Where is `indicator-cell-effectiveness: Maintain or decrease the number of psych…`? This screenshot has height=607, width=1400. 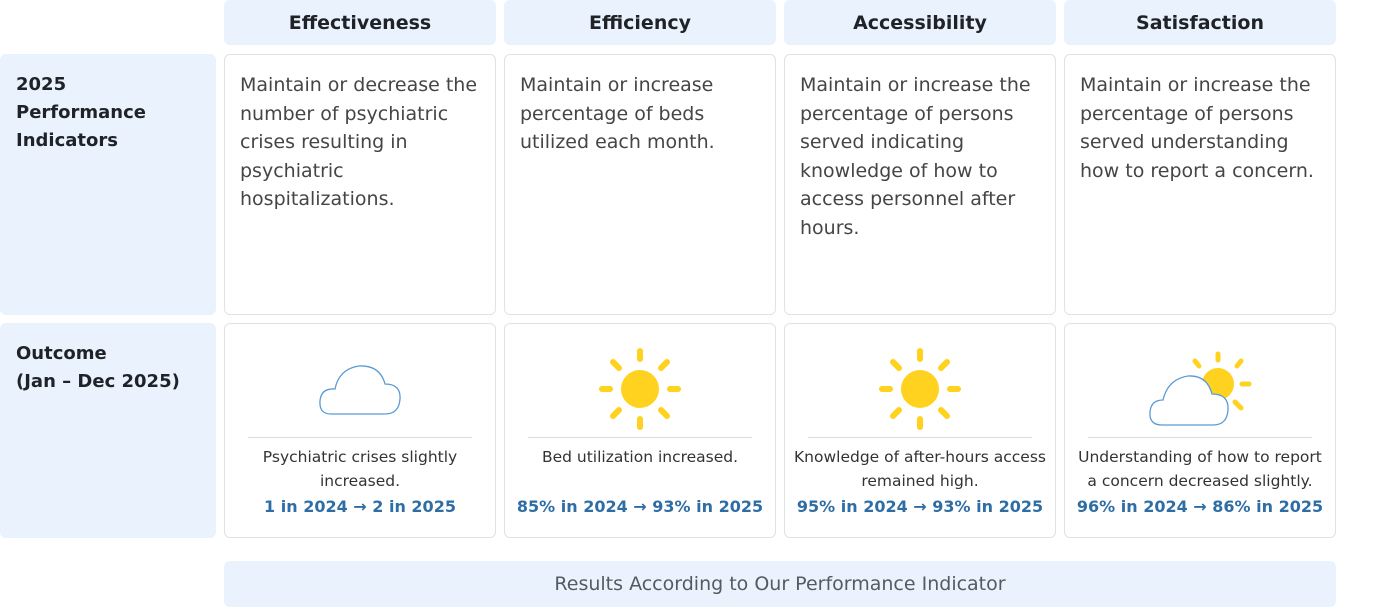 indicator-cell-effectiveness: Maintain or decrease the number of psych… is located at coordinates (360, 184).